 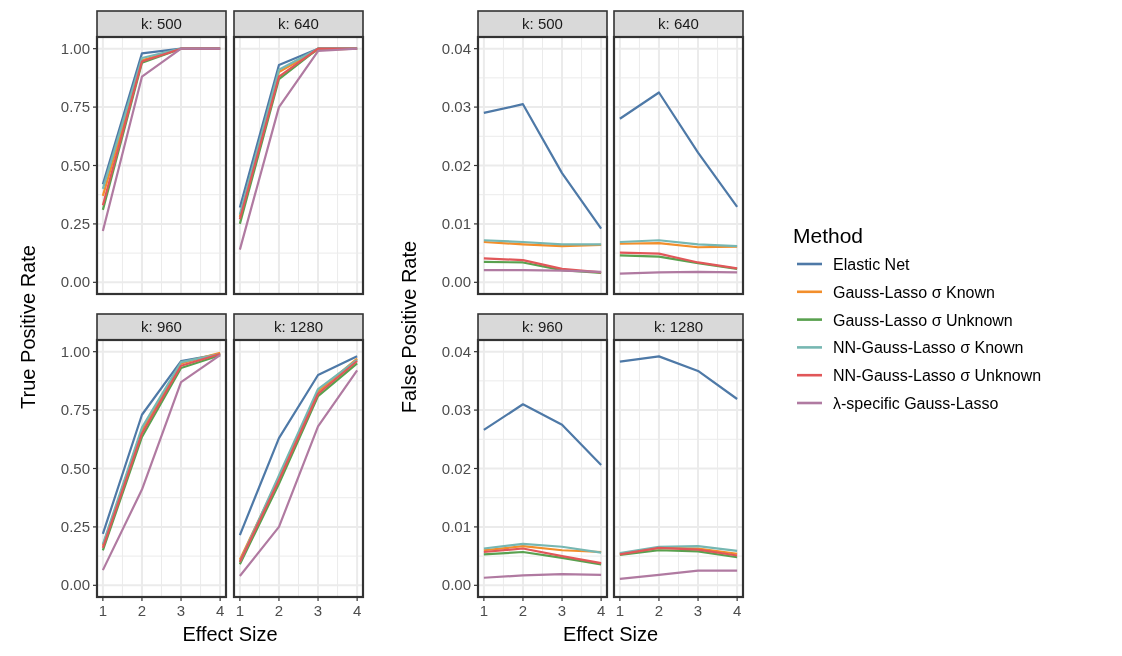 What do you see at coordinates (914, 292) in the screenshot?
I see `legend-label: Gauss-Lasso σ Known` at bounding box center [914, 292].